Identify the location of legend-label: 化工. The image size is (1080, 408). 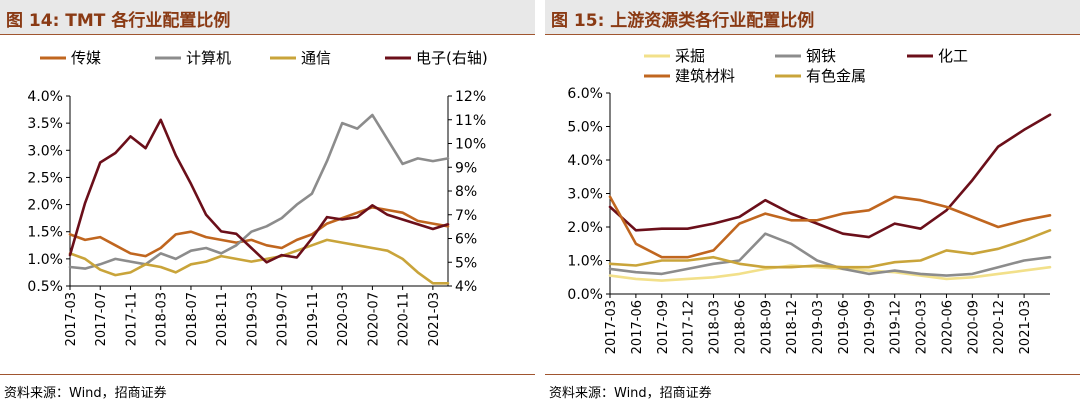
(953, 56).